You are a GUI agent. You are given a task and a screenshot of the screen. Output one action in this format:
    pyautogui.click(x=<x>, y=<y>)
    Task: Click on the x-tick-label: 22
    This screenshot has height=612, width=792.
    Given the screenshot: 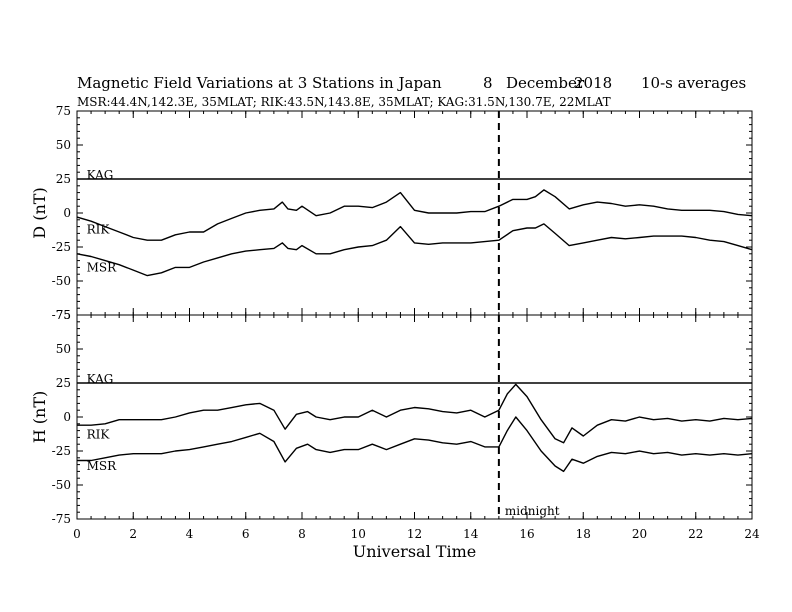 What is the action you would take?
    pyautogui.click(x=695, y=534)
    